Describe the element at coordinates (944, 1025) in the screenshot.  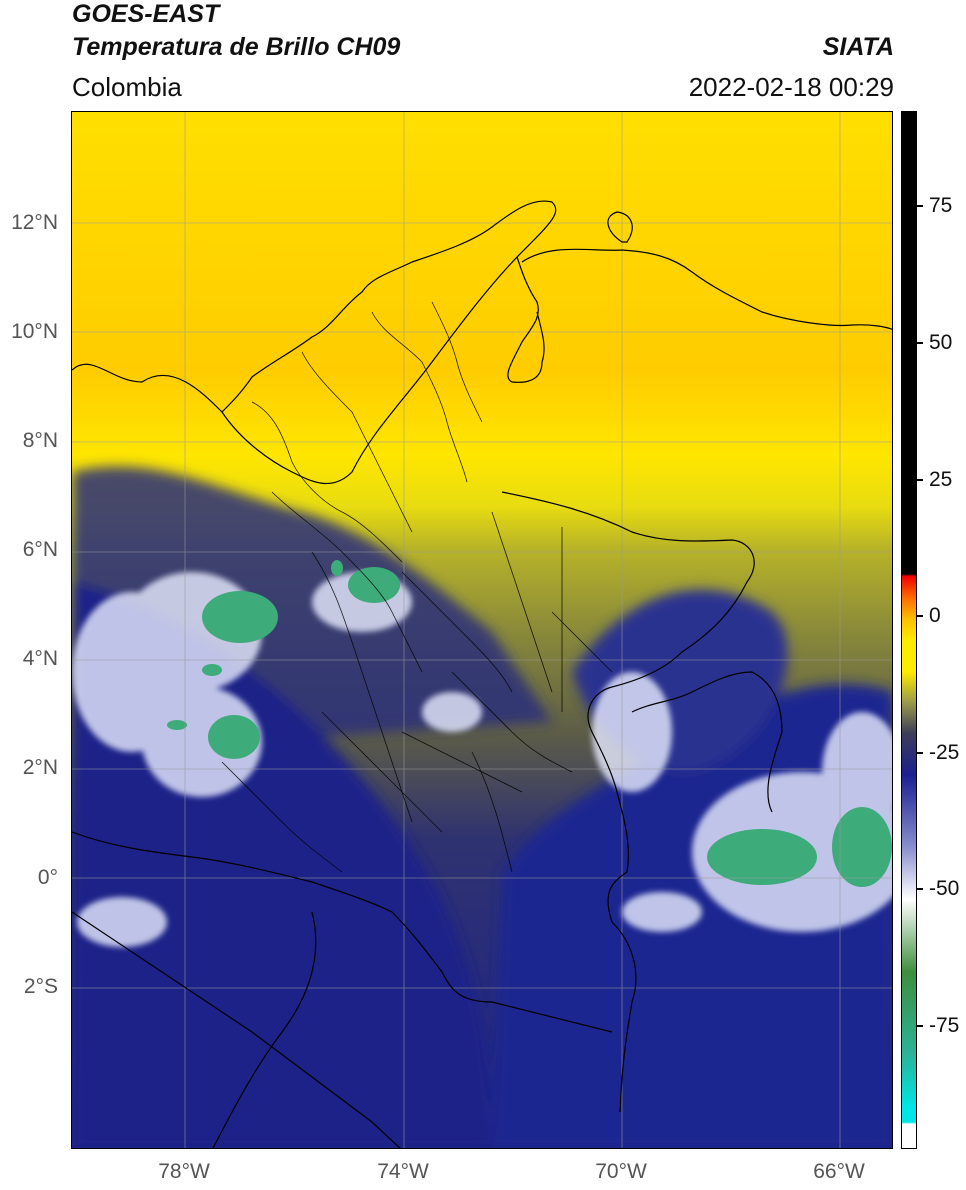
I see `colorbar-label: -75` at that location.